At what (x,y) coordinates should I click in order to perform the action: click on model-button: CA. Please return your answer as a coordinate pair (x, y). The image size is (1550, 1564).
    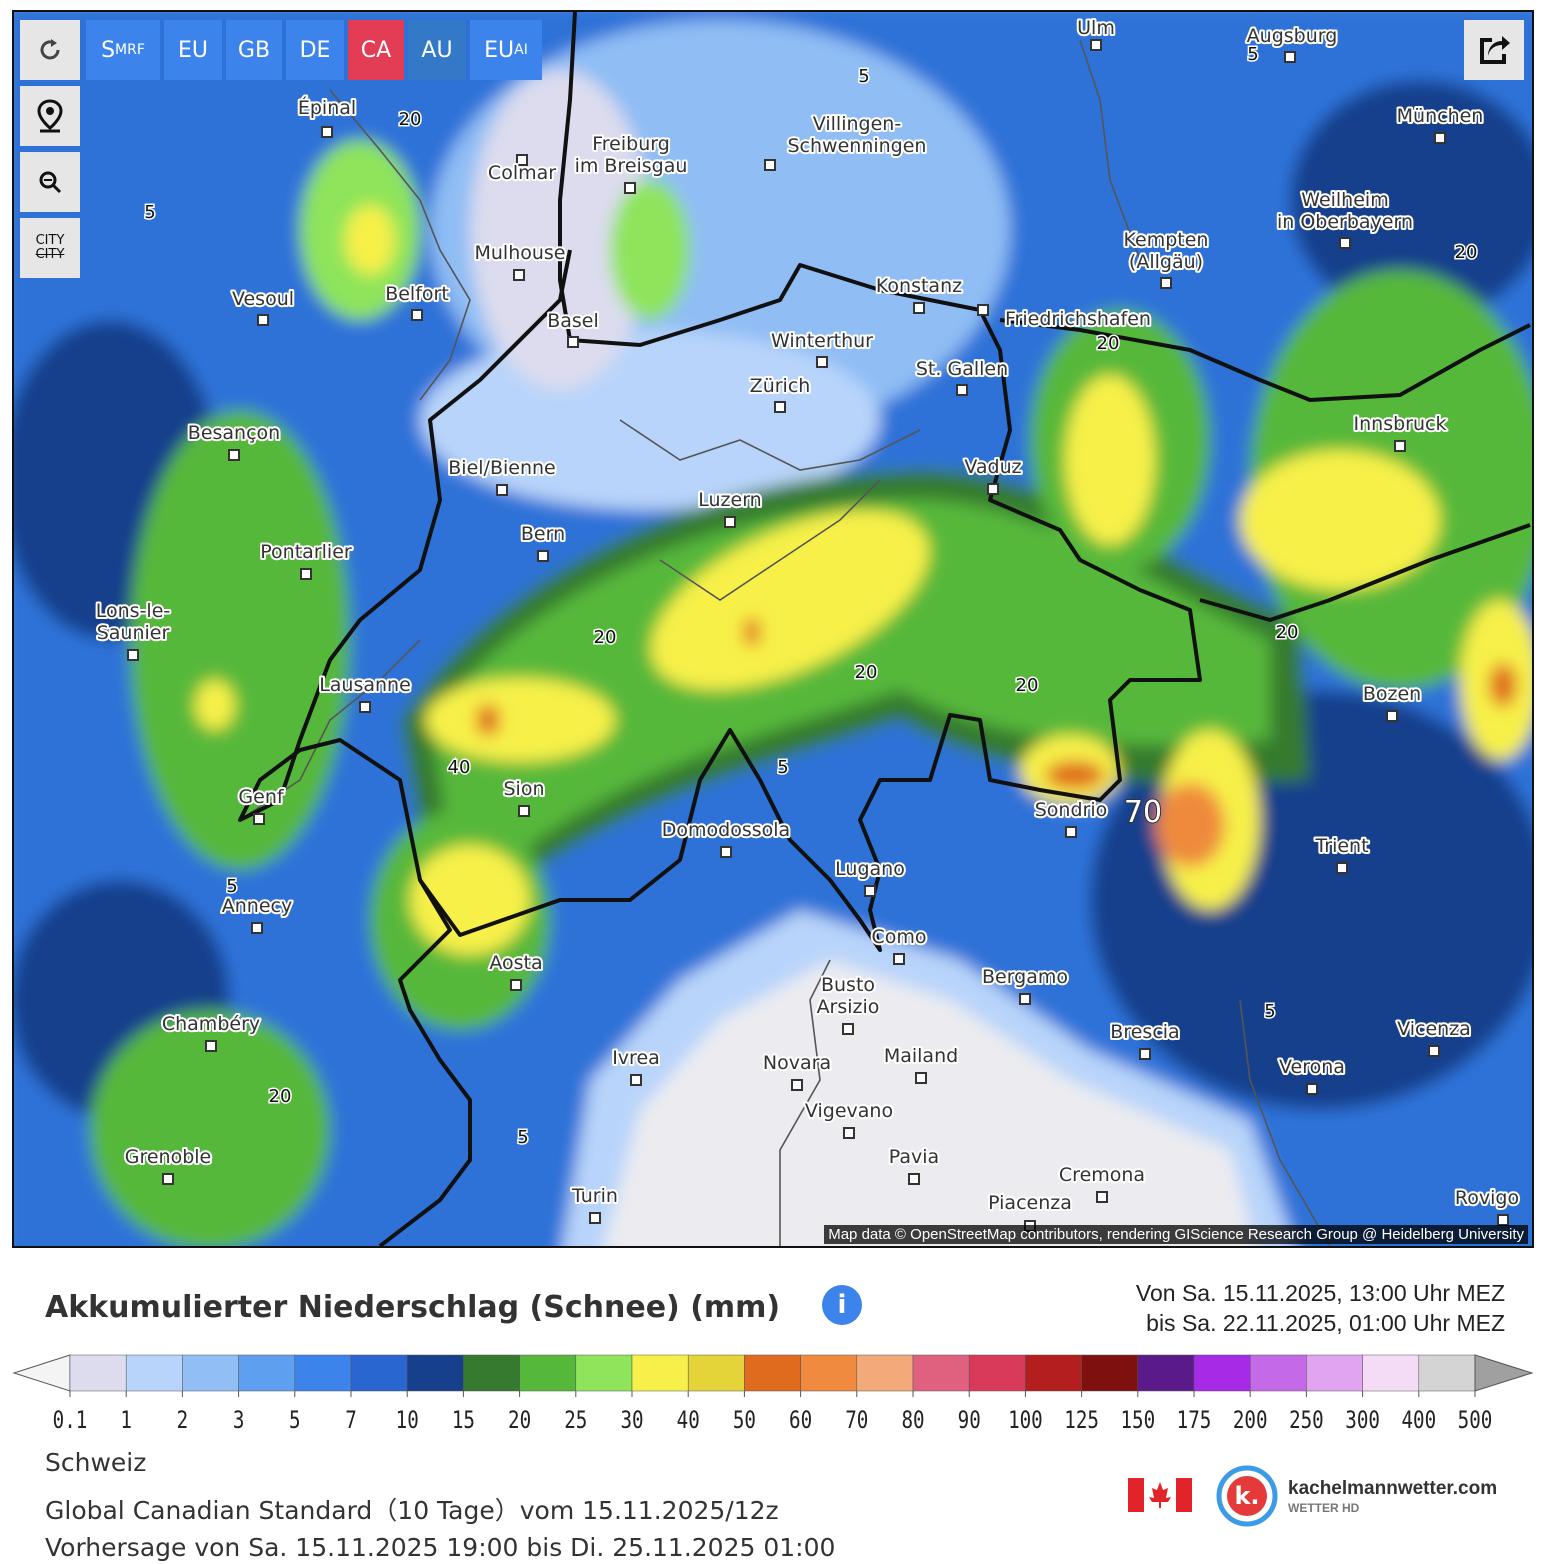
    Looking at the image, I should click on (376, 50).